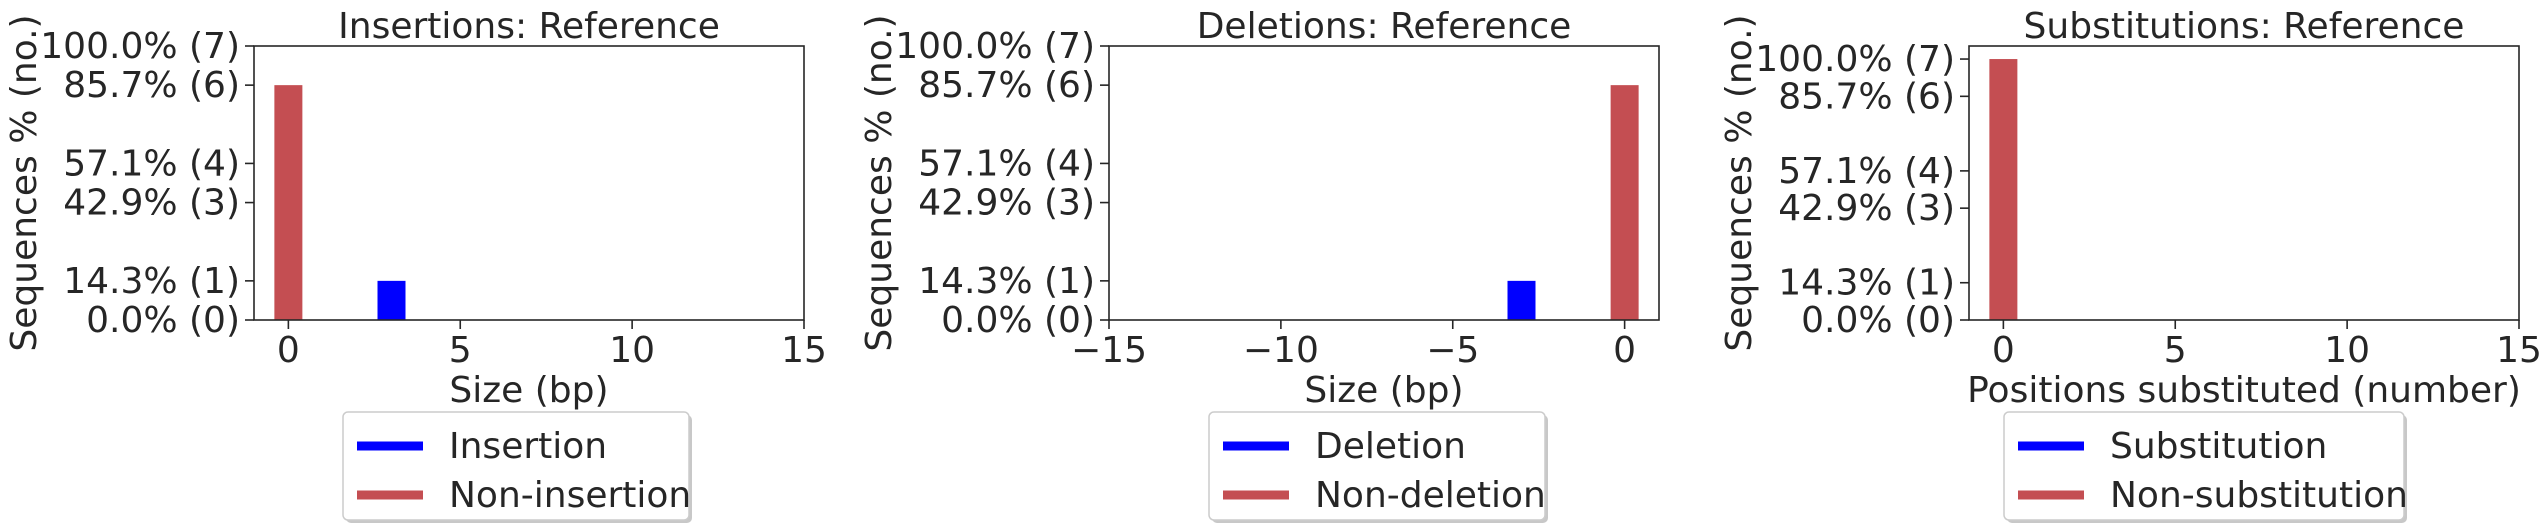 This screenshot has width=2540, height=529. Describe the element at coordinates (1281, 350) in the screenshot. I see `x-tick-label: −10` at that location.